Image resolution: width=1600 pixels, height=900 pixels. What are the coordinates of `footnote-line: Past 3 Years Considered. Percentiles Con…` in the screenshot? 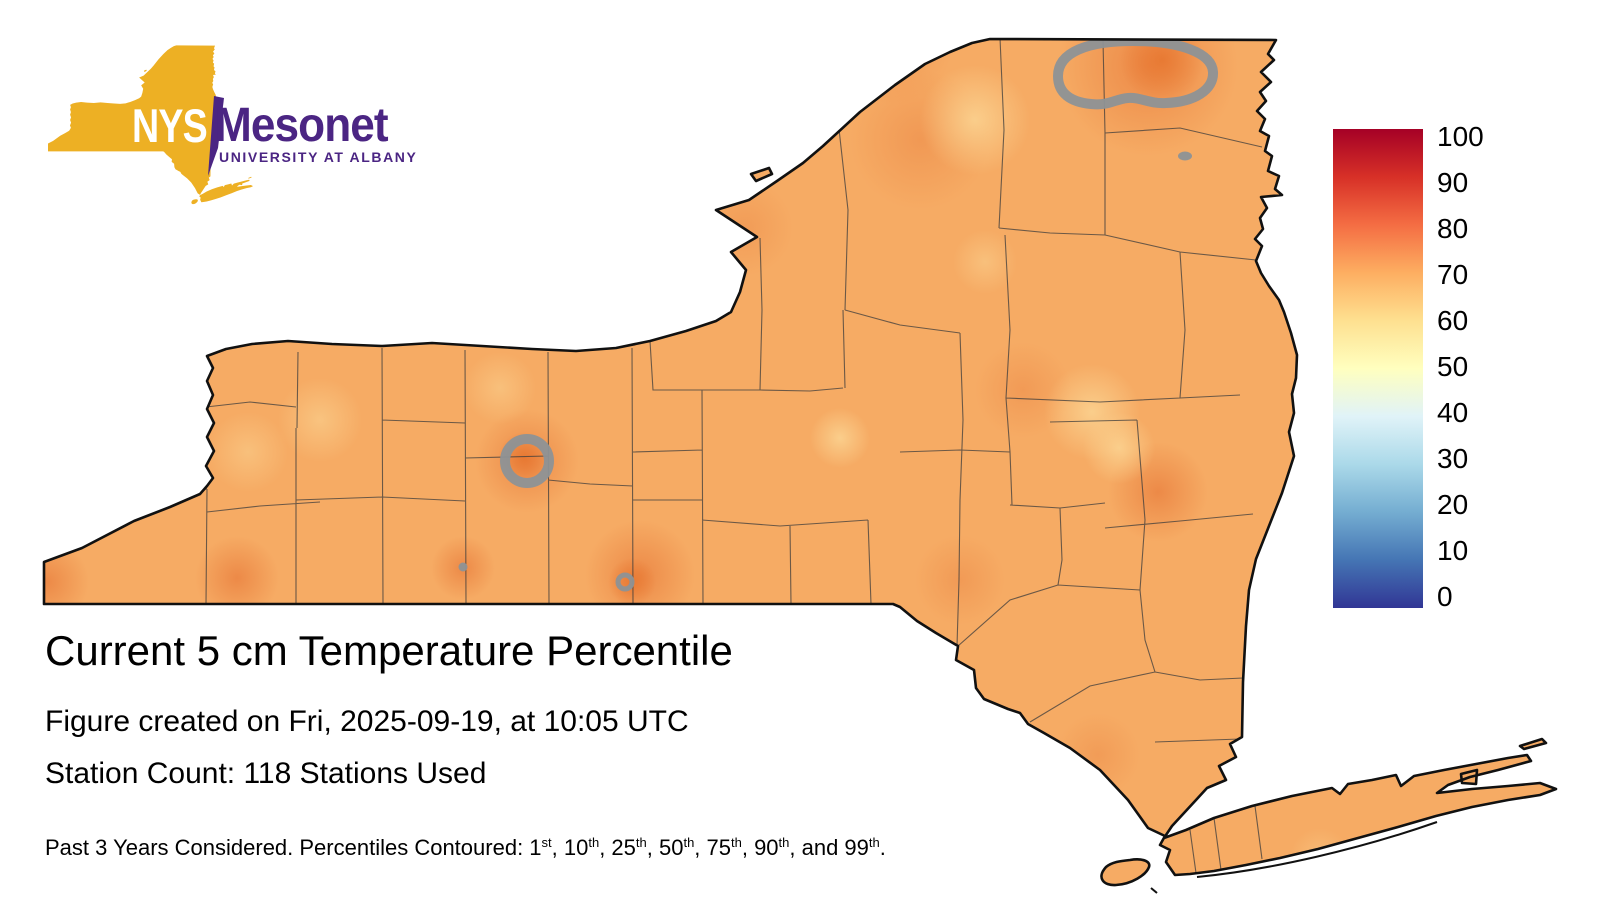 It's located at (465, 849).